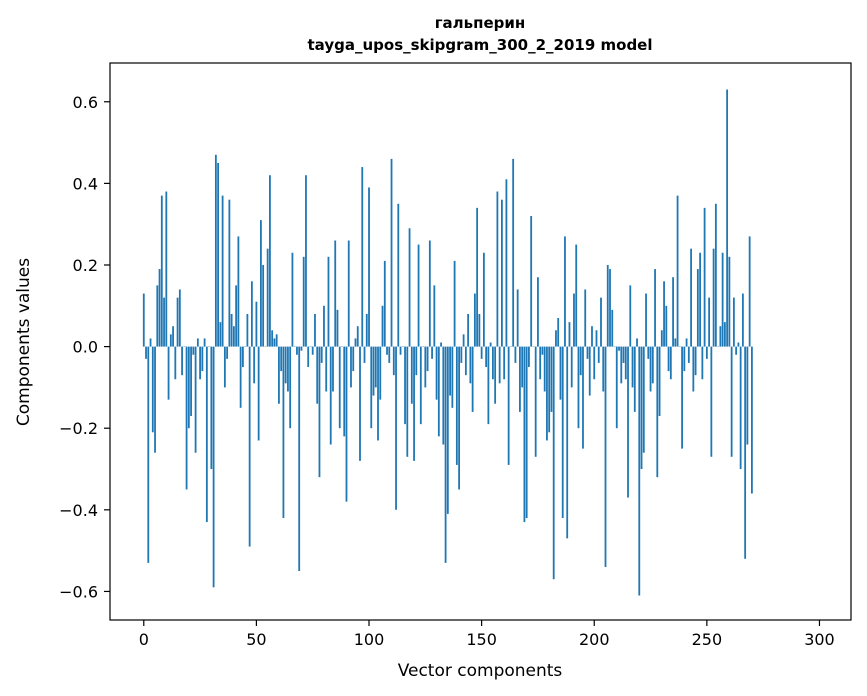 This screenshot has height=696, width=867. What do you see at coordinates (480, 45) in the screenshot?
I see `chart-subtitle: tayga_upos_skipgram_300_2_2019 model` at bounding box center [480, 45].